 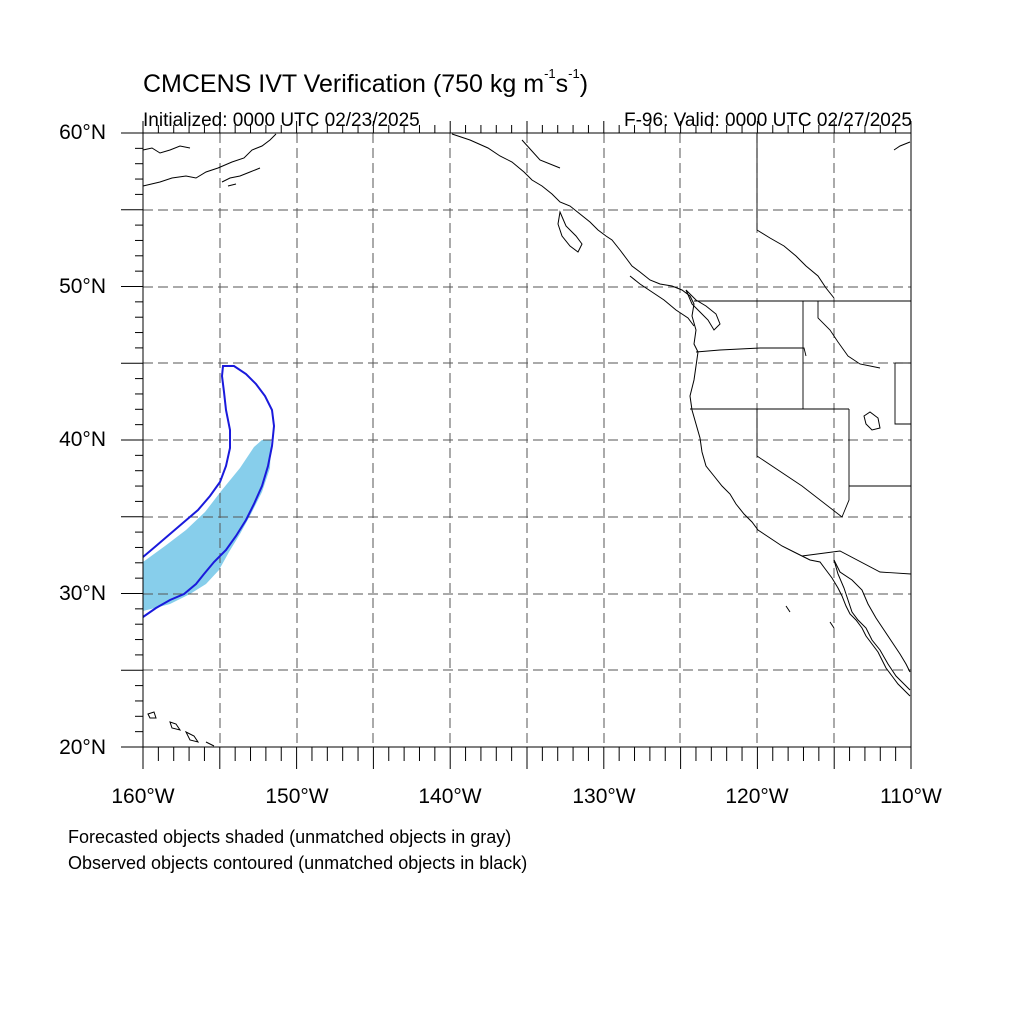 I want to click on lon-label-140w: 140°W, so click(x=450, y=796).